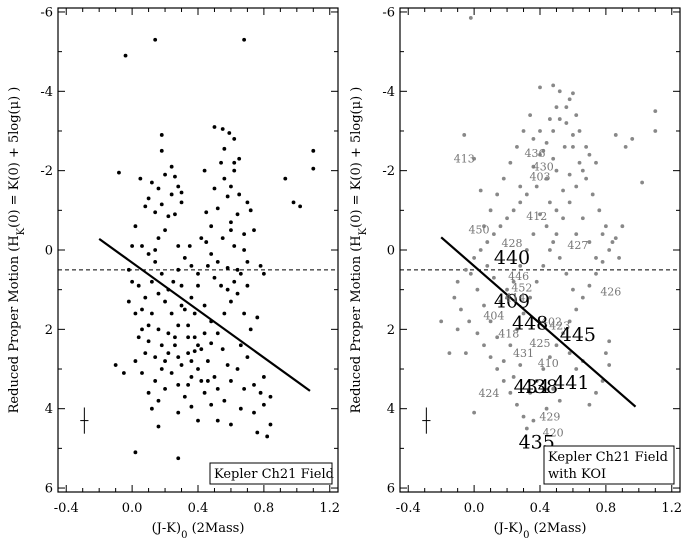 This screenshot has height=544, width=683. What do you see at coordinates (479, 229) in the screenshot?
I see `koi-label: 450` at bounding box center [479, 229].